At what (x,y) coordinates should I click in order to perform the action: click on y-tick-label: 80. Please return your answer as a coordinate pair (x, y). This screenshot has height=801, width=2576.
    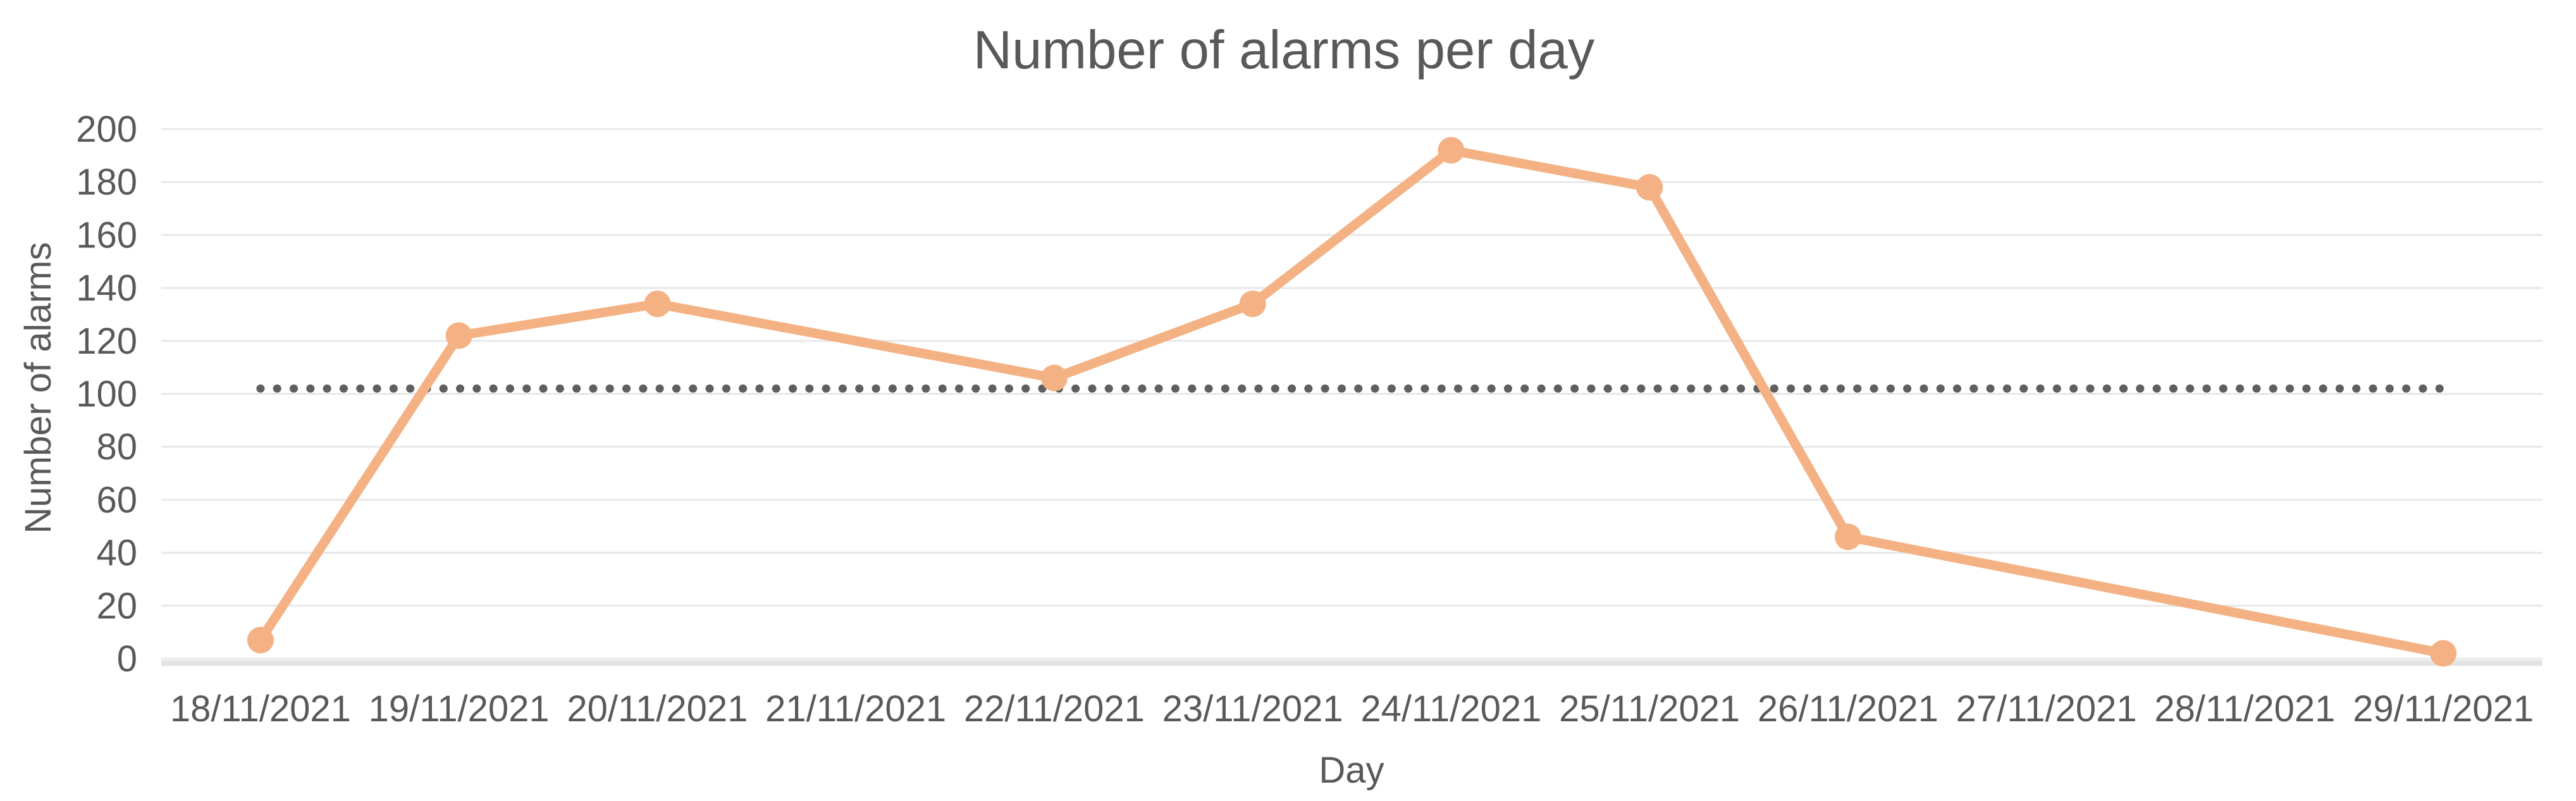
    Looking at the image, I should click on (116, 447).